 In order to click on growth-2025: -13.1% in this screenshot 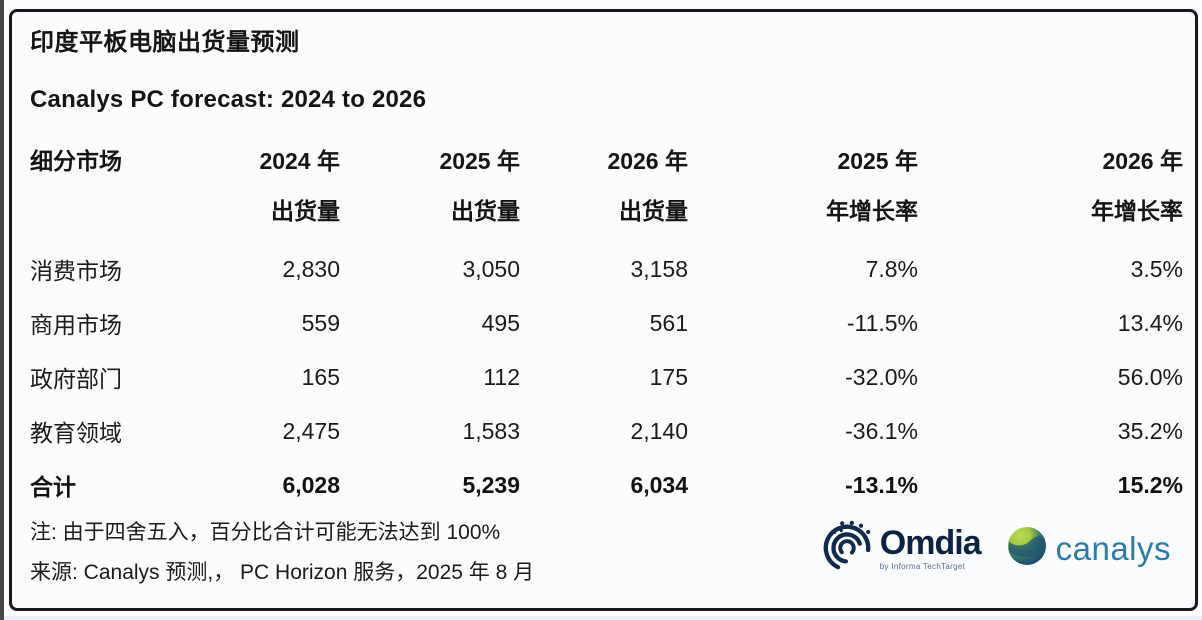, I will do `click(881, 484)`.